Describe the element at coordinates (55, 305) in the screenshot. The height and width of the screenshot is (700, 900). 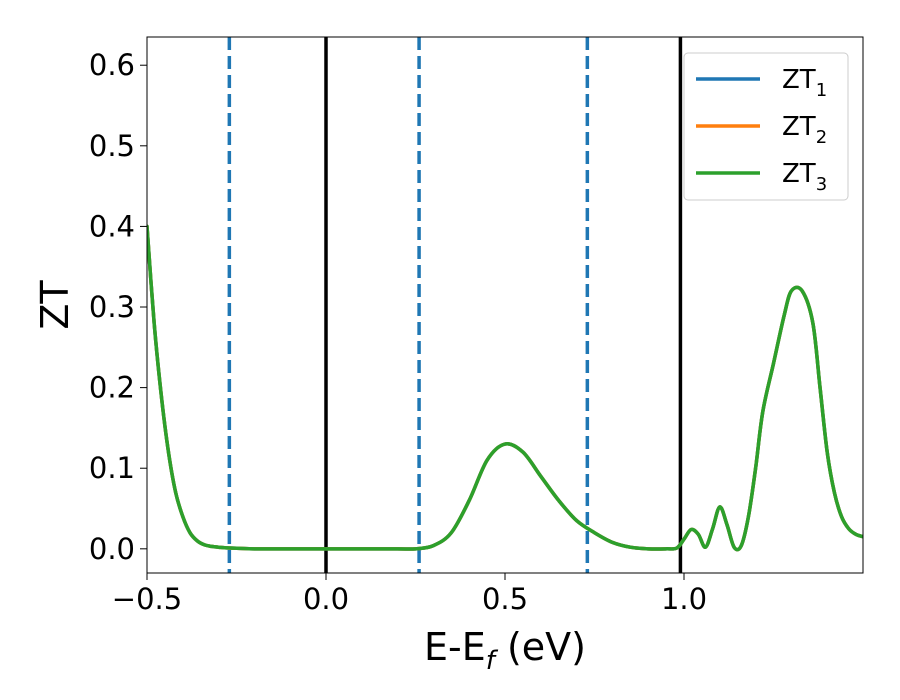
I see `y-axis-title: ZT` at that location.